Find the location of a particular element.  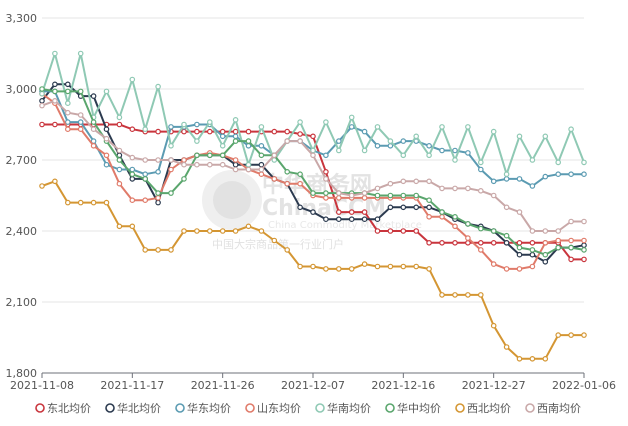

legend-item: 西北均价 is located at coordinates (483, 408).